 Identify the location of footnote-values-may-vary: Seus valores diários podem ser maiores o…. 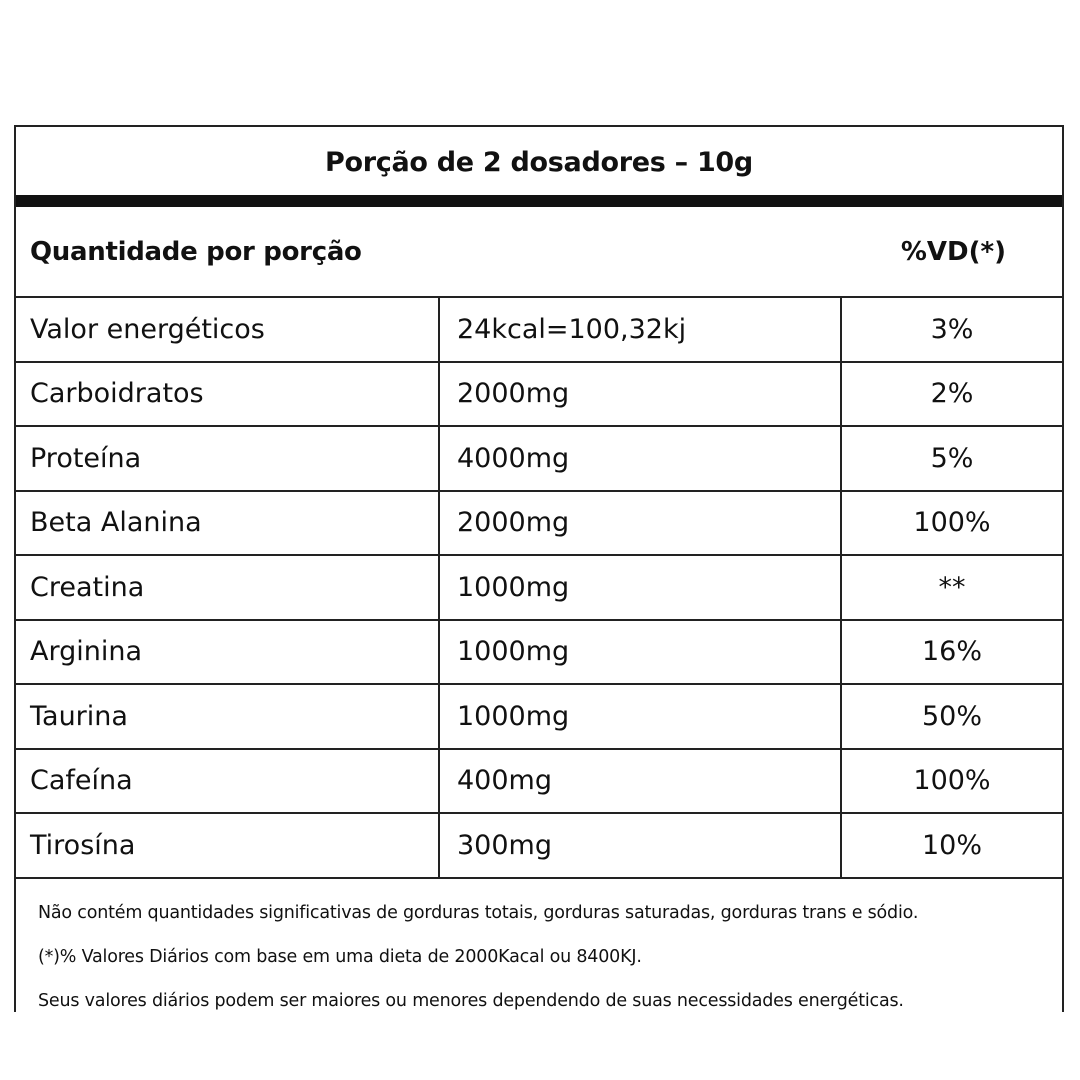
(471, 1001).